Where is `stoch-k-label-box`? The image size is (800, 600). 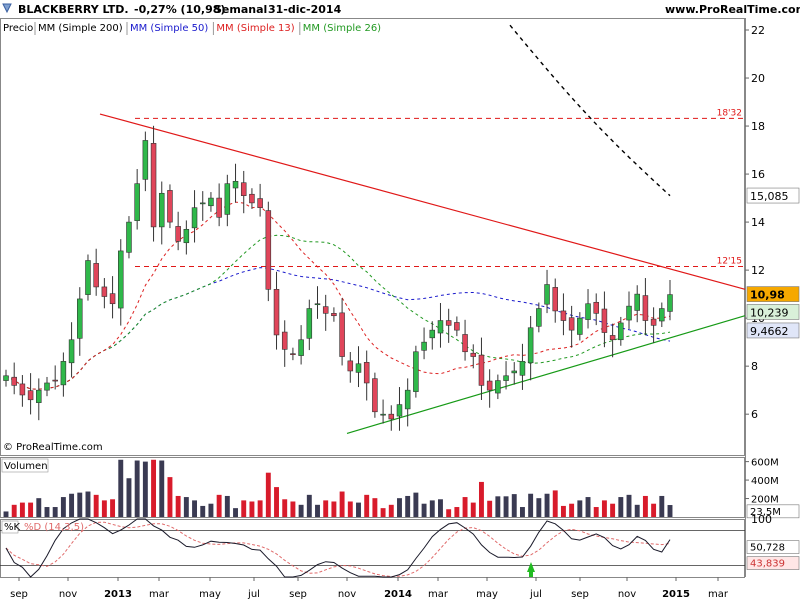
stoch-k-label-box is located at coordinates (10, 527).